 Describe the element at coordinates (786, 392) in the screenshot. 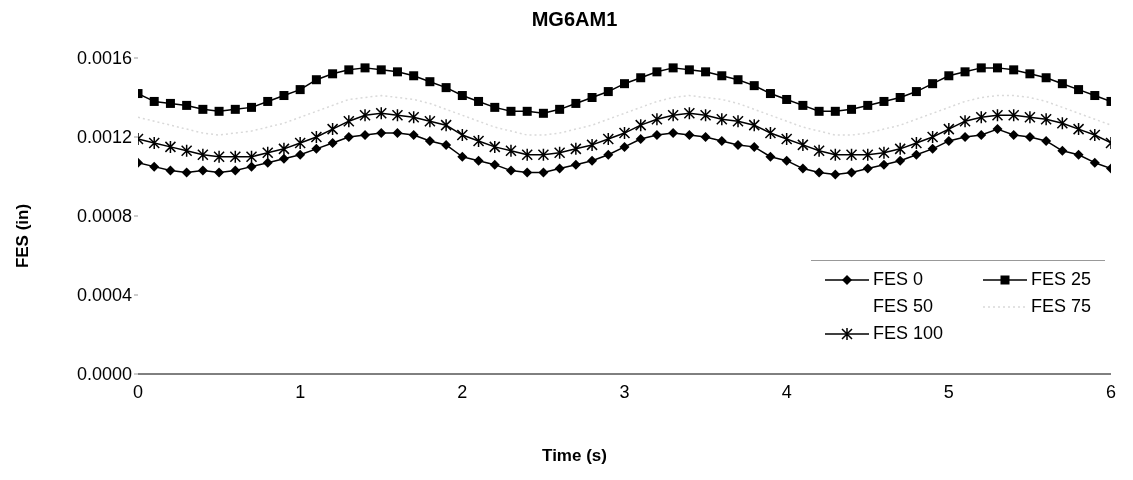

I see `x-tick-label: 4` at that location.